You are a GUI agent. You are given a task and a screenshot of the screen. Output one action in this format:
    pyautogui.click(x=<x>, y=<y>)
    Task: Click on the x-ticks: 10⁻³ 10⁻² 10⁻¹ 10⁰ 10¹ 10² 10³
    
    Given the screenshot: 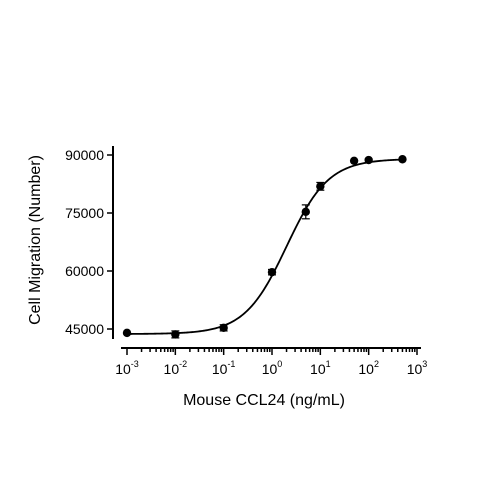 What is the action you would take?
    pyautogui.click(x=271, y=362)
    